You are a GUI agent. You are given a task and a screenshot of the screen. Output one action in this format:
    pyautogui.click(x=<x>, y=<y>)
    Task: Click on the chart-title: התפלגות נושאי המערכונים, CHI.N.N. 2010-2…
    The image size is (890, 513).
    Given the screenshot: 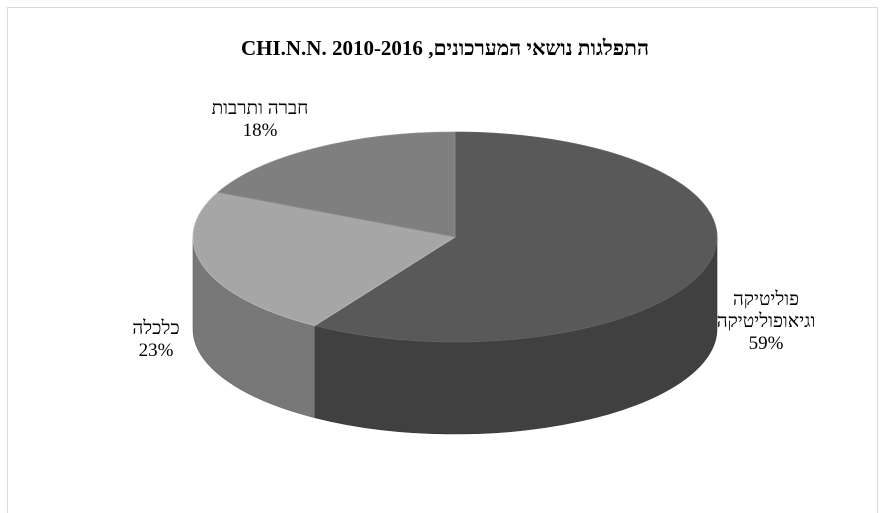 What is the action you would take?
    pyautogui.click(x=445, y=48)
    